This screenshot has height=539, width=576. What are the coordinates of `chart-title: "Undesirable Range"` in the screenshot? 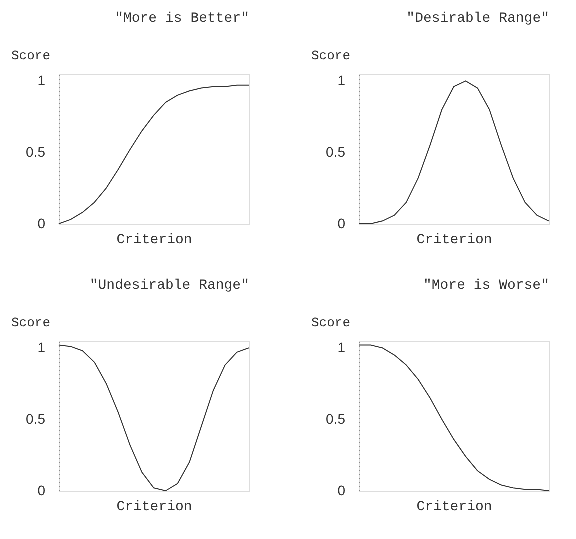 It's located at (170, 286).